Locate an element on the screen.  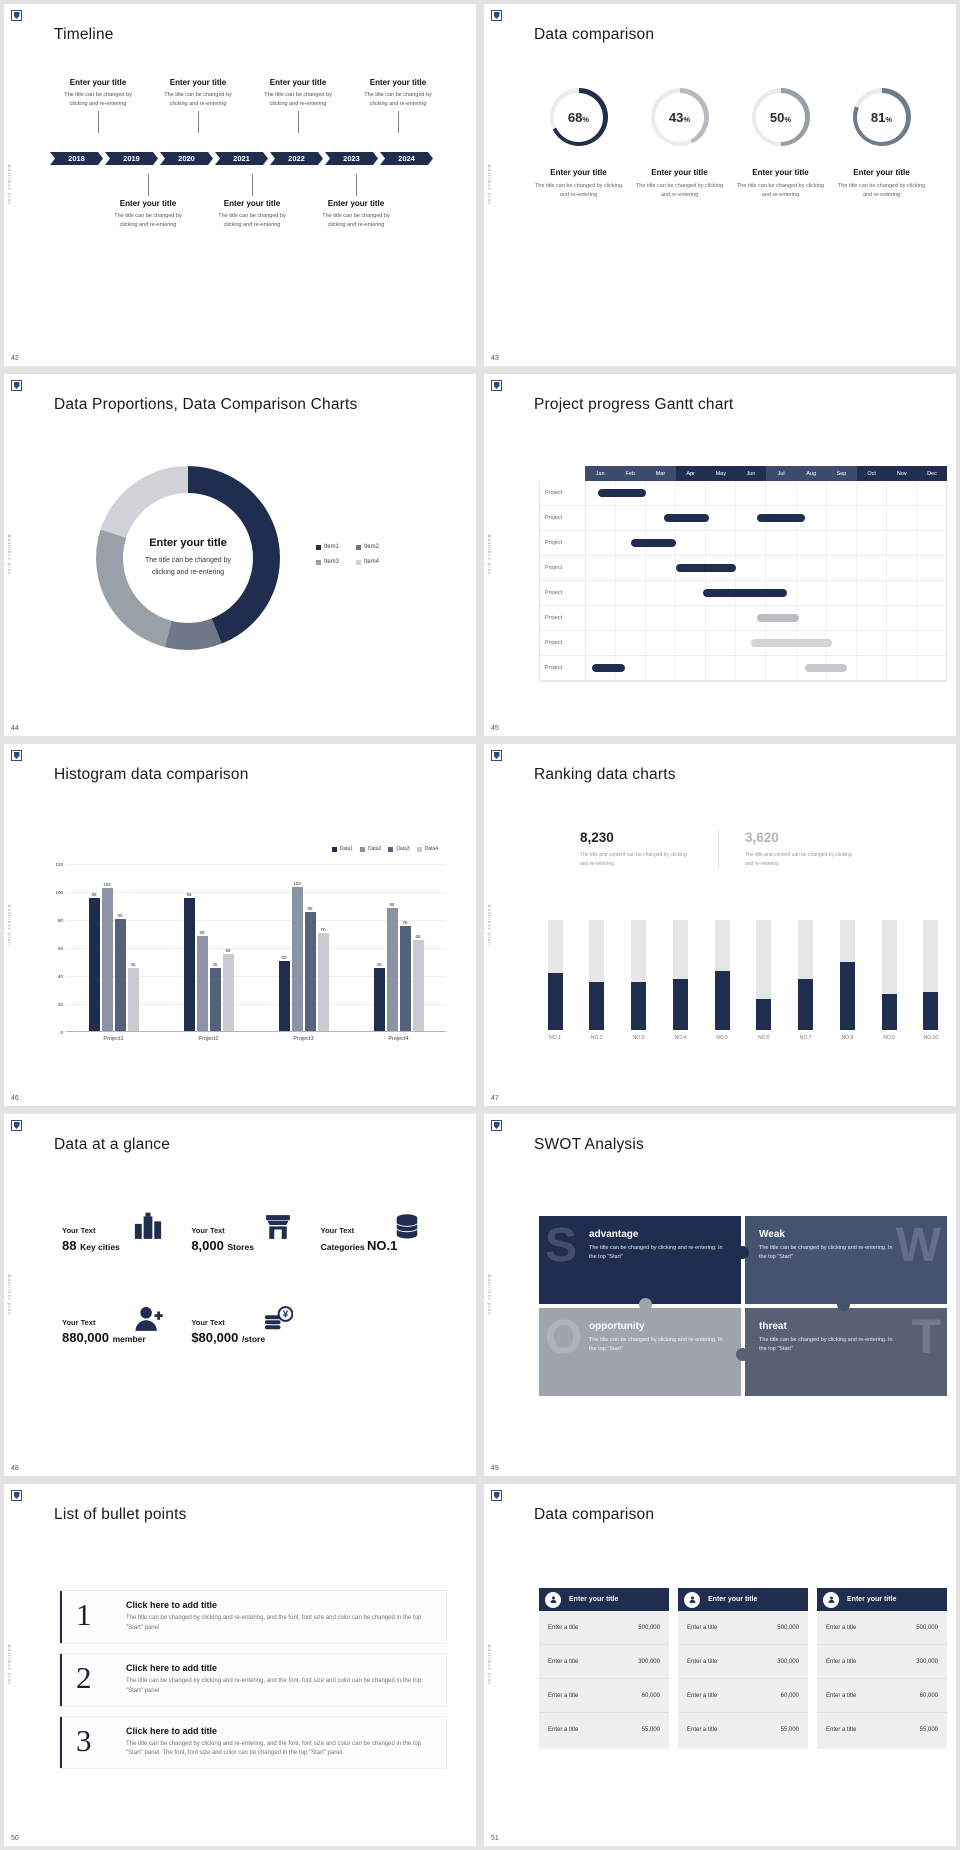
table-cell-value: 300,000 is located at coordinates (927, 1661).